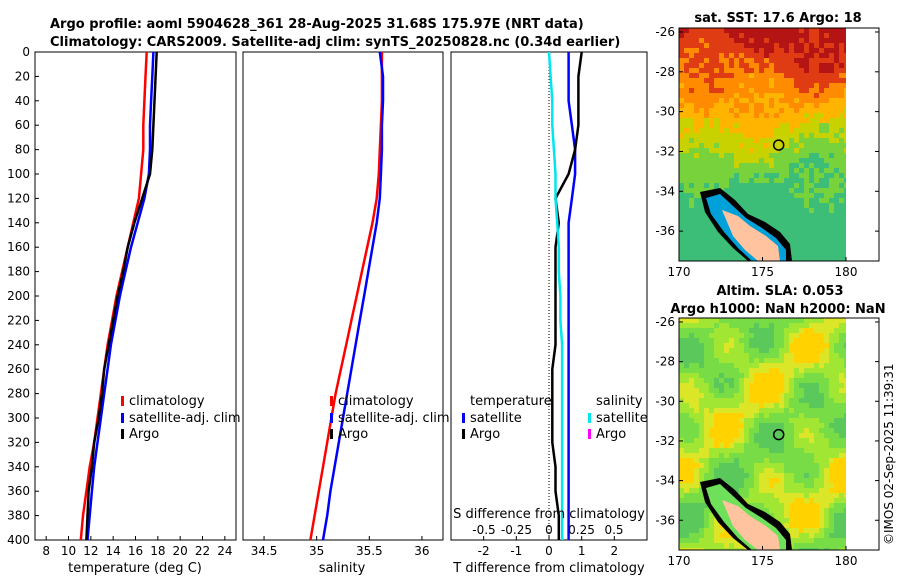 This screenshot has height=580, width=900. What do you see at coordinates (340, 547) in the screenshot?
I see `salinity-xticks: 34.5 35 35.5 36` at bounding box center [340, 547].